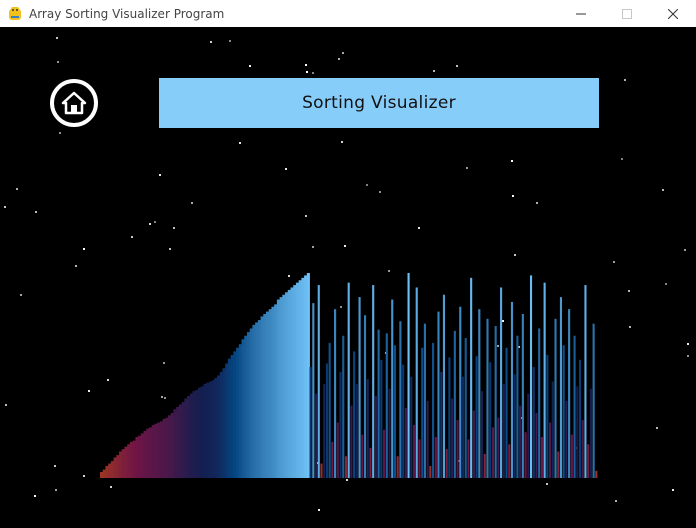 The height and width of the screenshot is (528, 696). I want to click on close-icon, so click(673, 13).